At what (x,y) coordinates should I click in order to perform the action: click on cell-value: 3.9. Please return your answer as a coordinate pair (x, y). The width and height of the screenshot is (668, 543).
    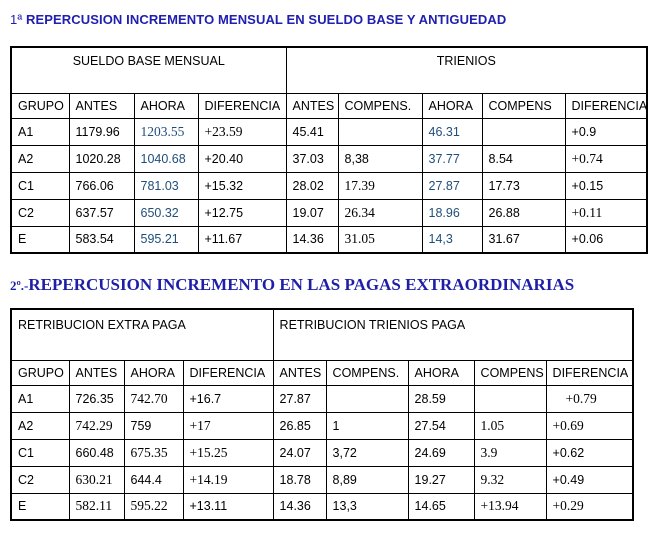
    Looking at the image, I should click on (510, 452).